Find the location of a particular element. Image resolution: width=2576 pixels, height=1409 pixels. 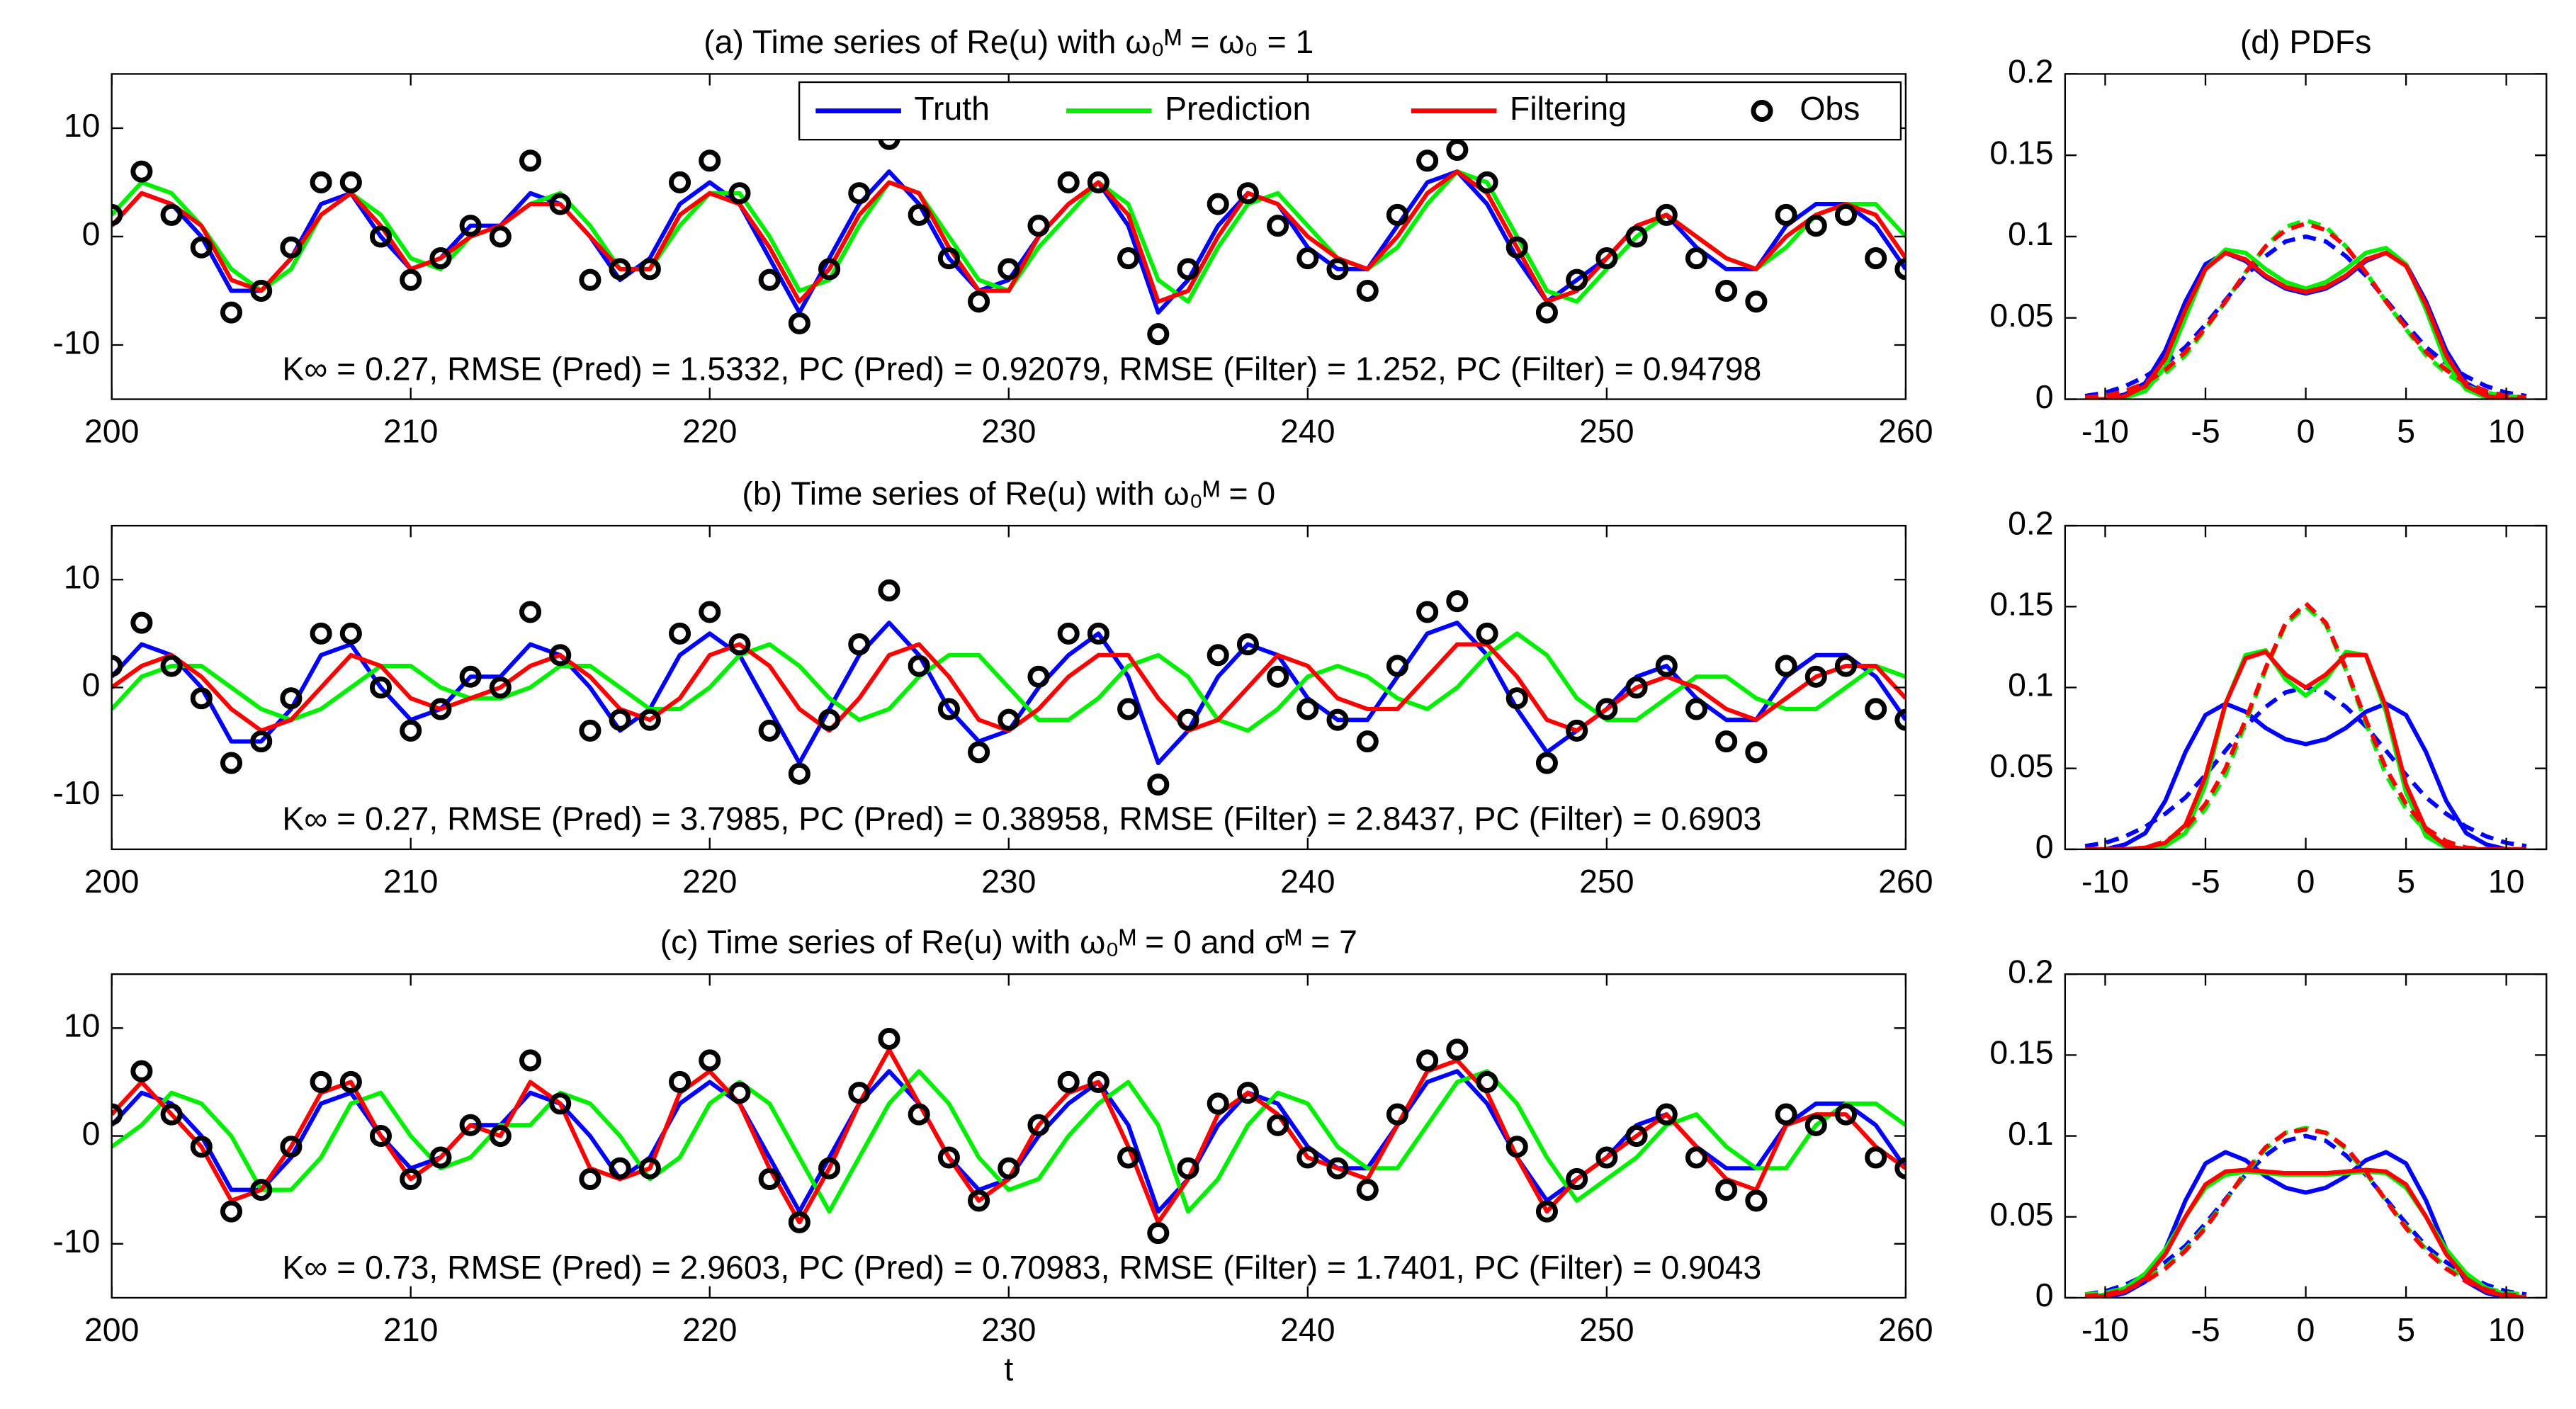

x-tick-label: -10 is located at coordinates (2105, 882).